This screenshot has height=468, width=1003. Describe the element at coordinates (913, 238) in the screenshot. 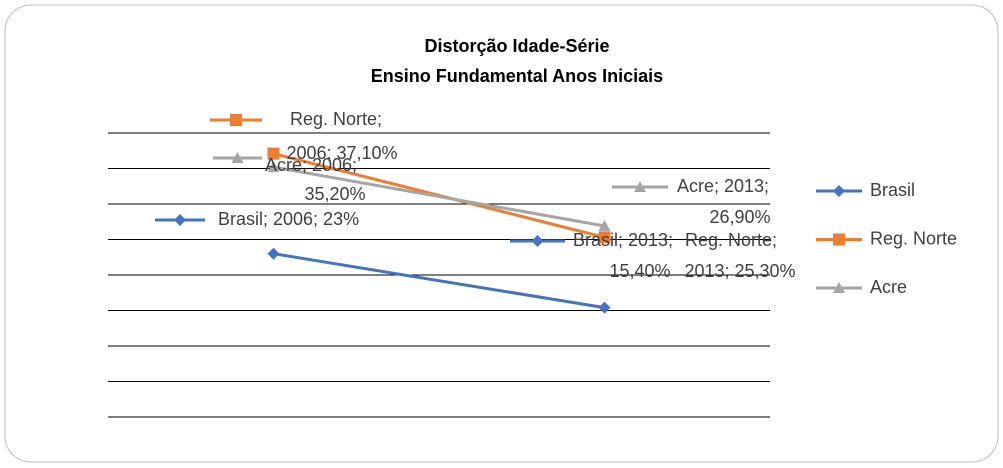

I see `legend-label: Reg. Norte` at that location.